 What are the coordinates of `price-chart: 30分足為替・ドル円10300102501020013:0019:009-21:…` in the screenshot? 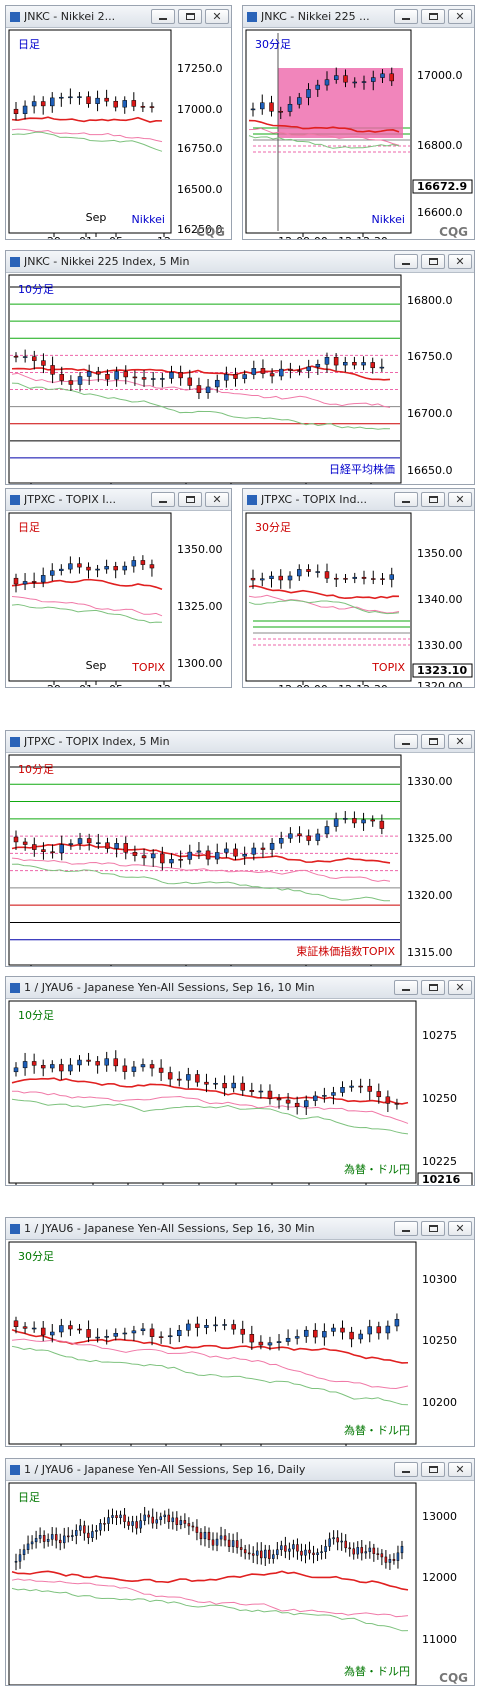 It's located at (240, 1343).